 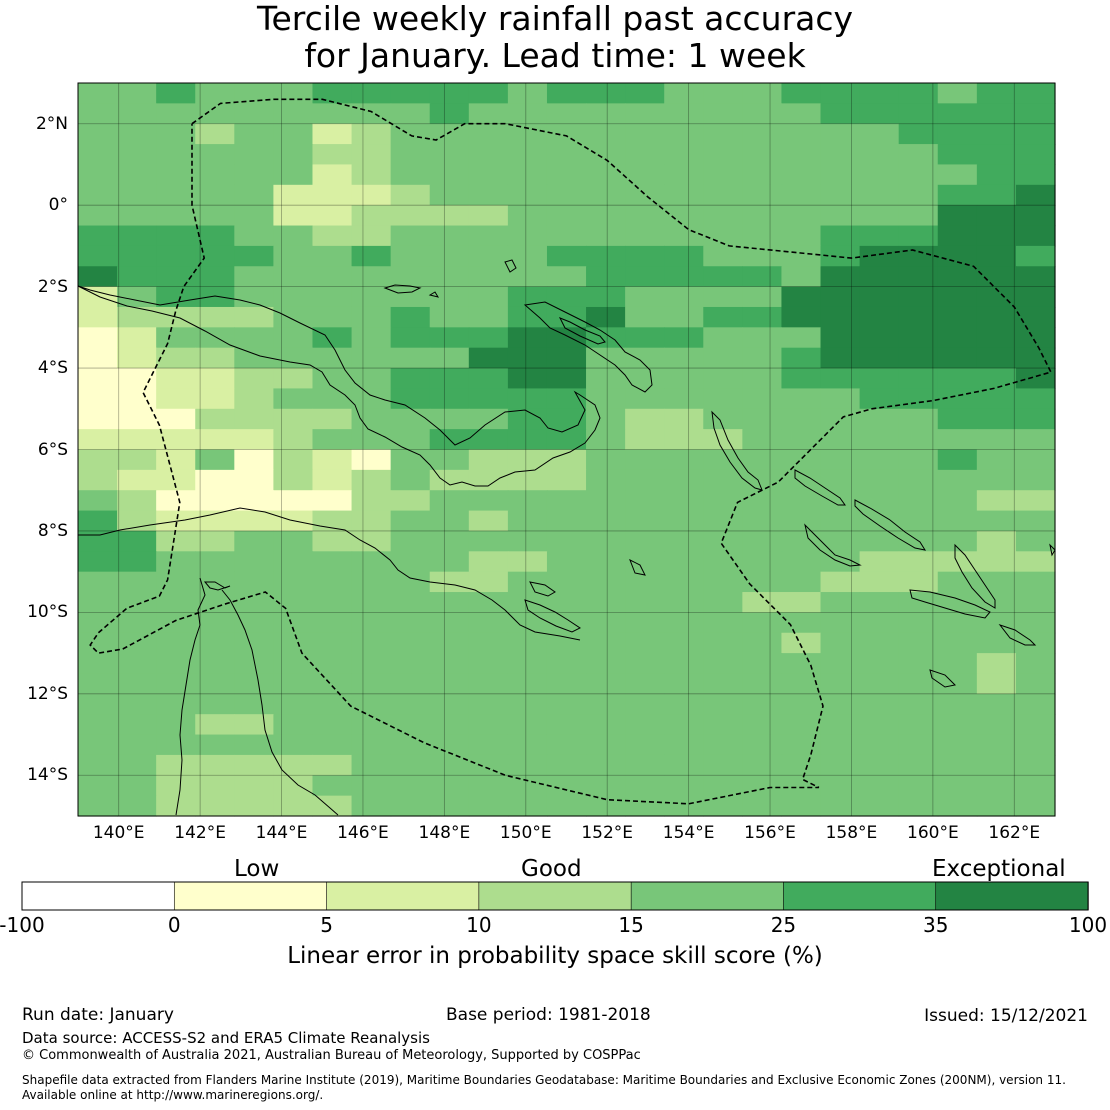 I want to click on colorbar-segment, so click(x=707, y=896).